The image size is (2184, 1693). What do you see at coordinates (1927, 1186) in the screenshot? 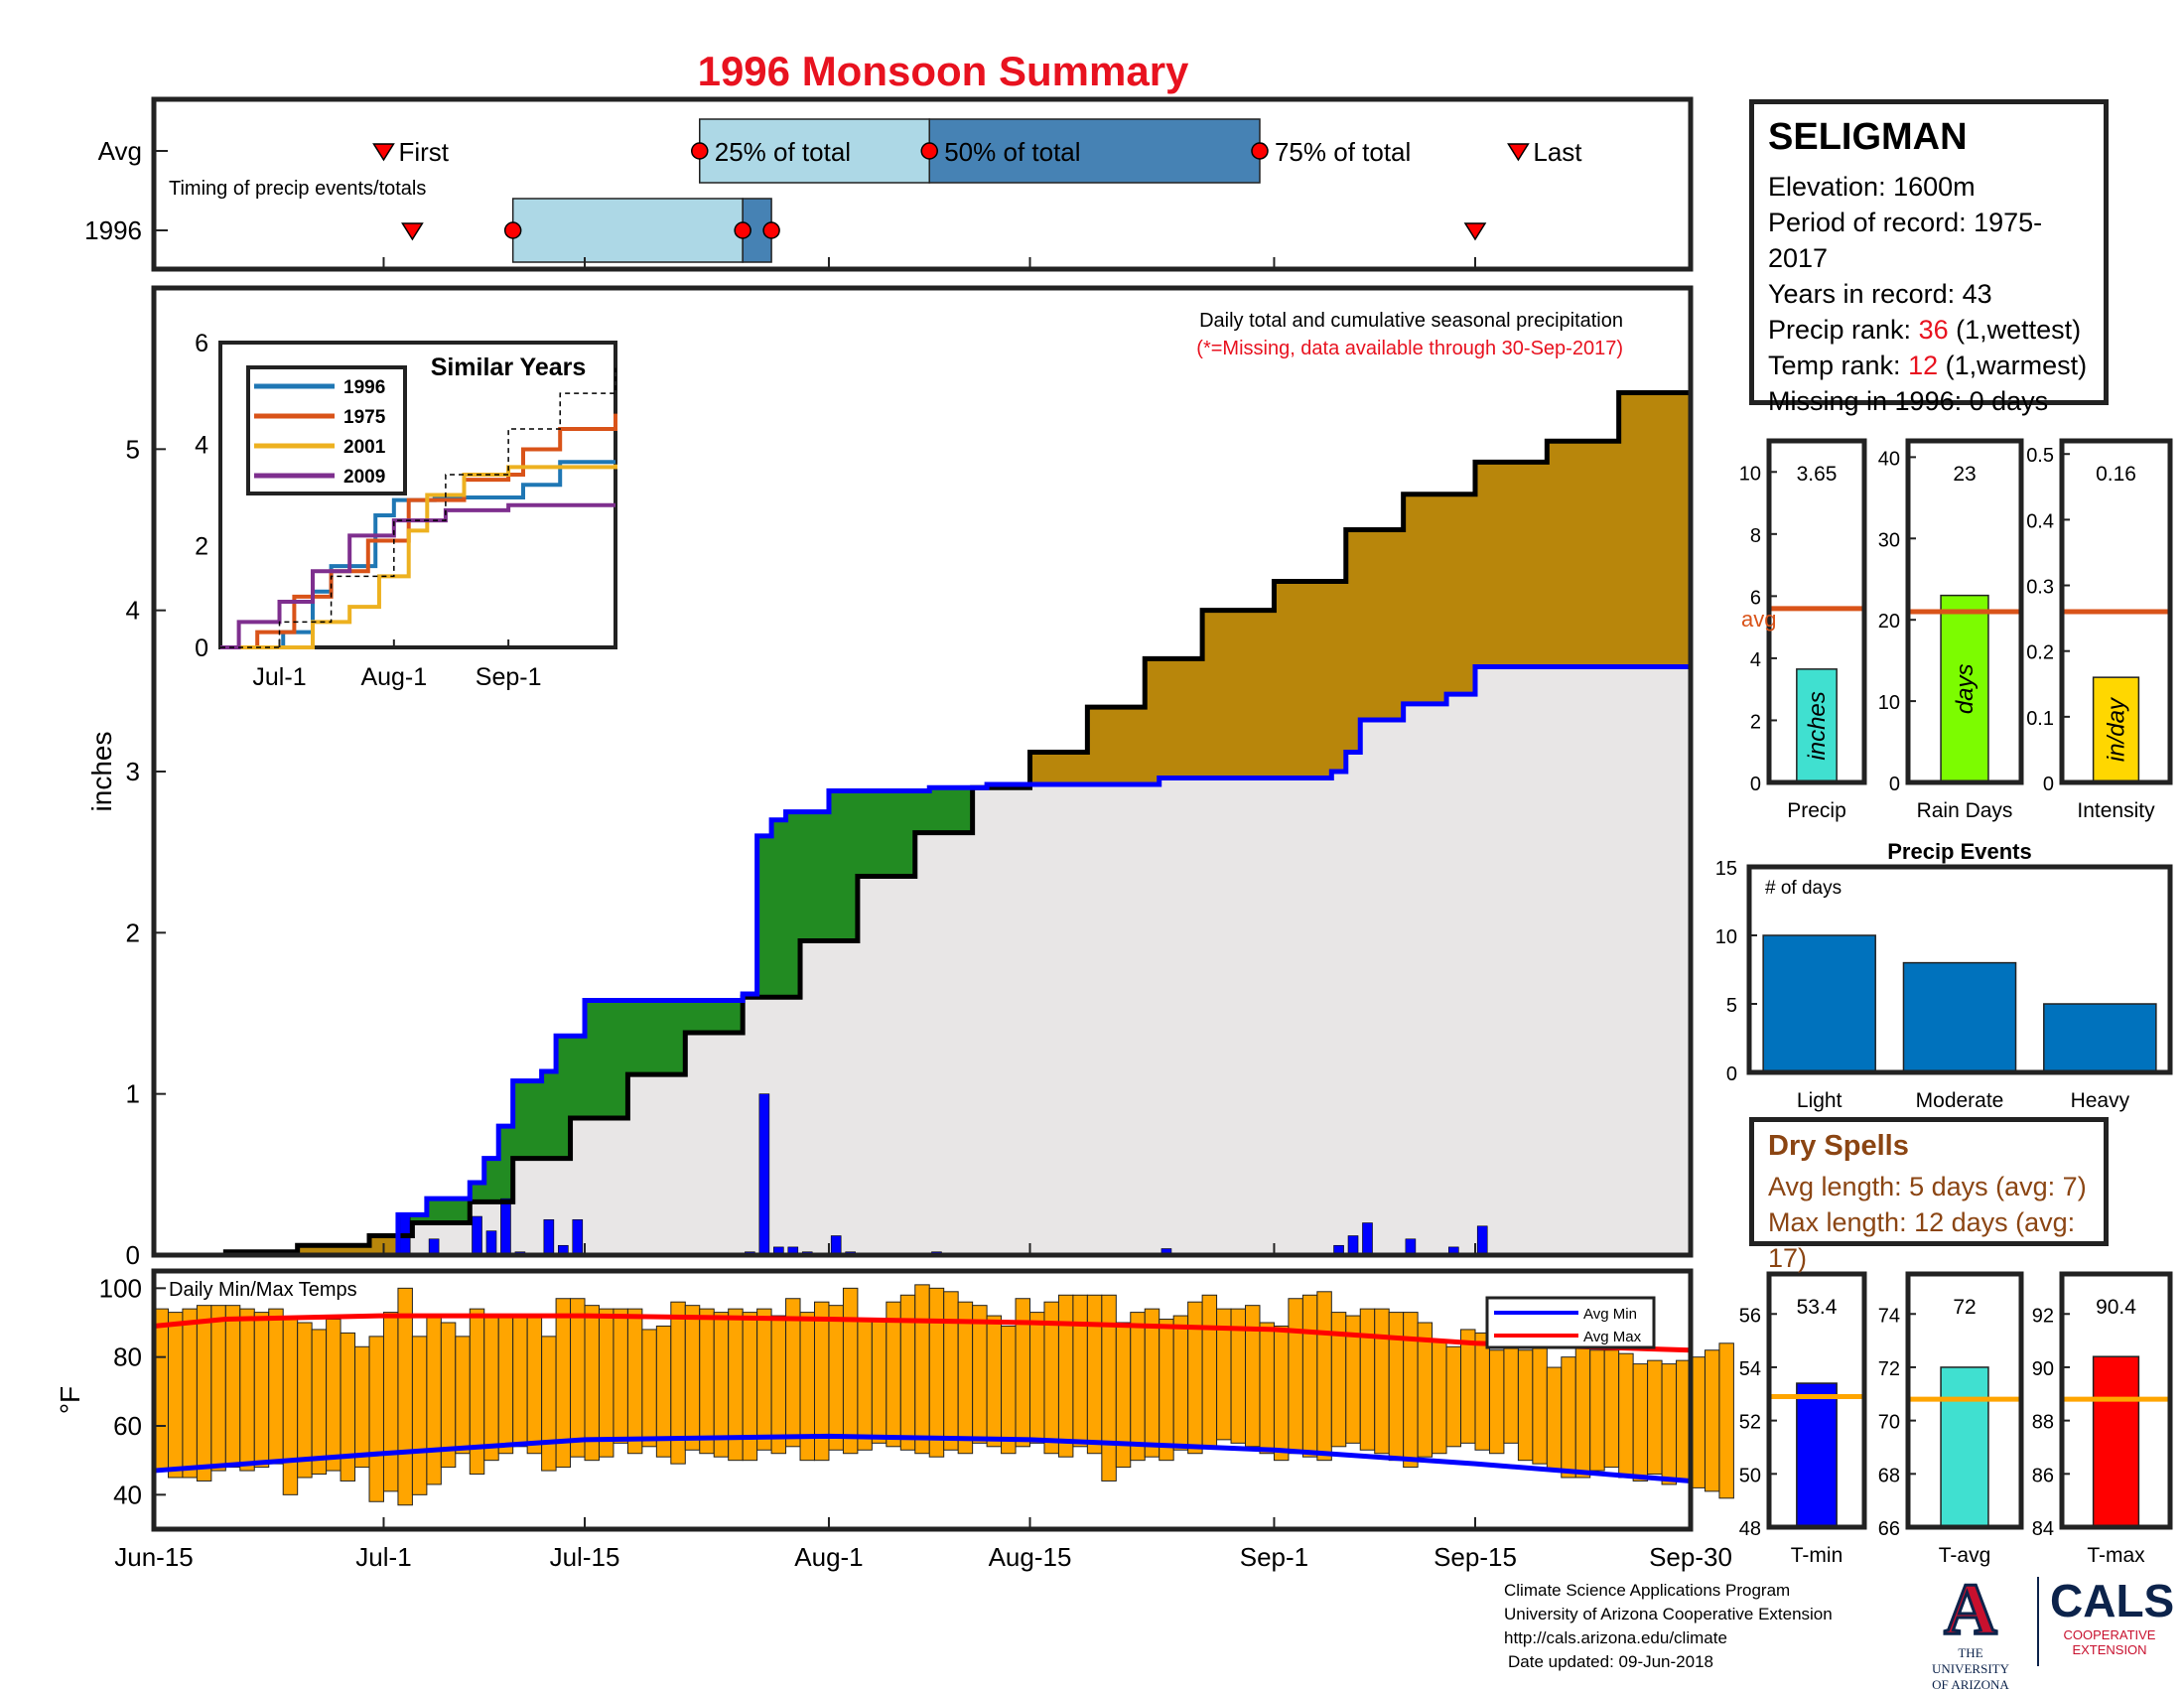
I see `dry-spells-avg: Avg length: 5 days (avg: 7)` at bounding box center [1927, 1186].